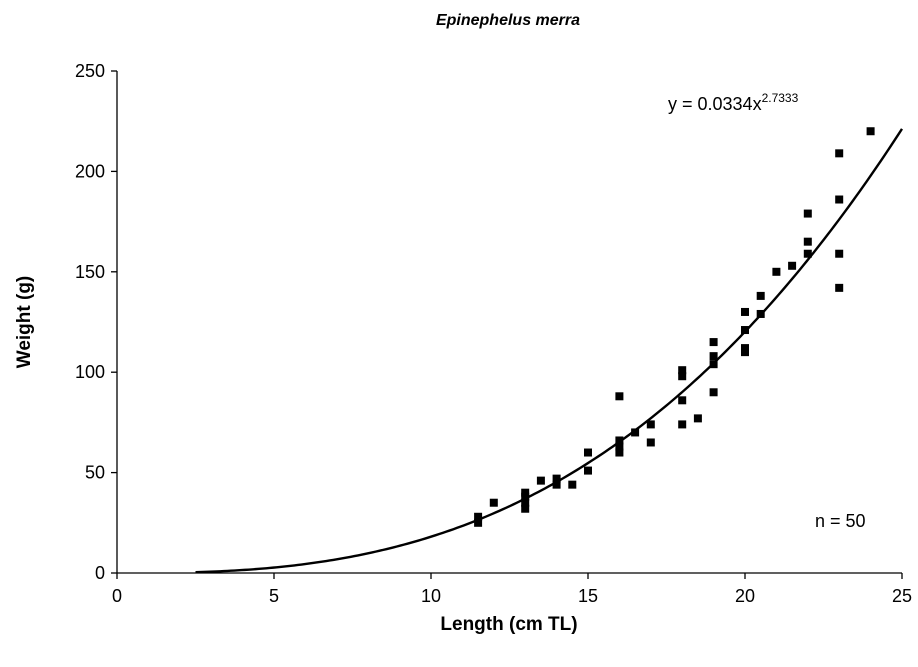 The height and width of the screenshot is (667, 918). I want to click on trendline-equation-exponent: 2.7333, so click(780, 98).